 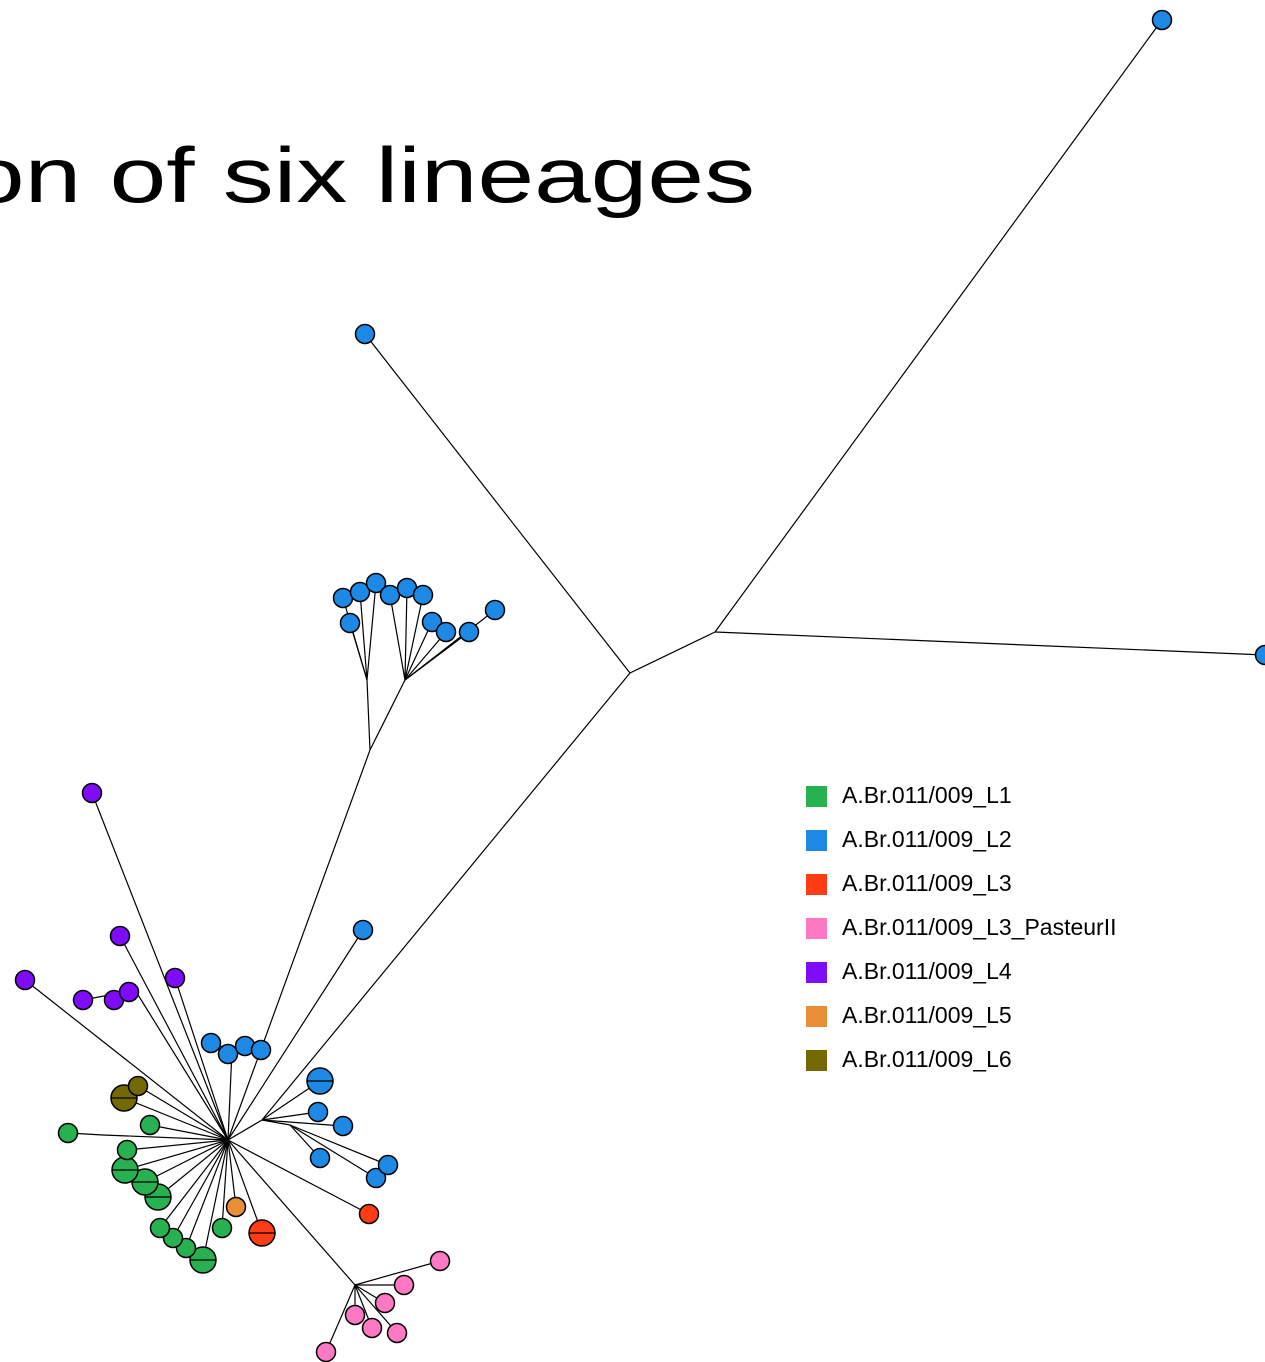 What do you see at coordinates (927, 1015) in the screenshot?
I see `legend-label: A.Br.011/009_L5` at bounding box center [927, 1015].